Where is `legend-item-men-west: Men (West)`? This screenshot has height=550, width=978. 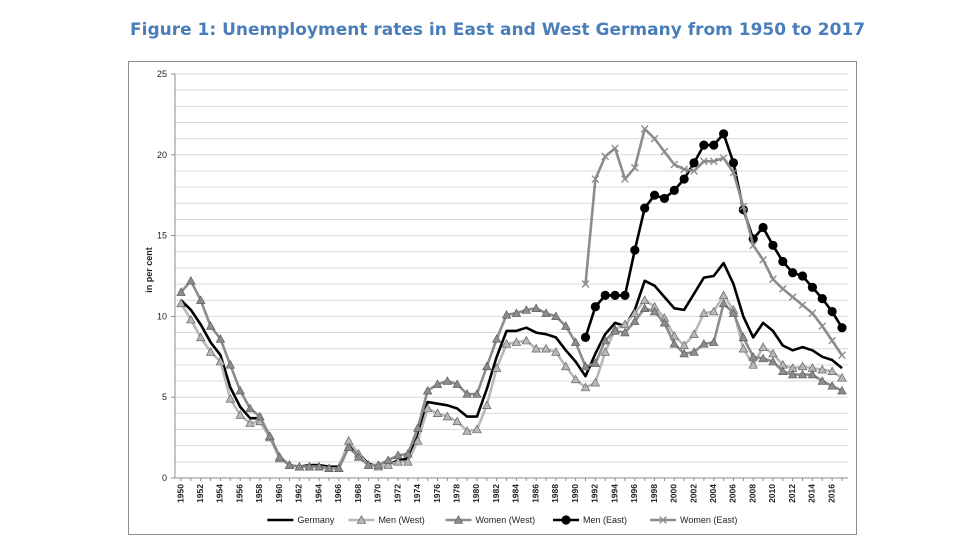
legend-item-men-west: Men (West) is located at coordinates (386, 520).